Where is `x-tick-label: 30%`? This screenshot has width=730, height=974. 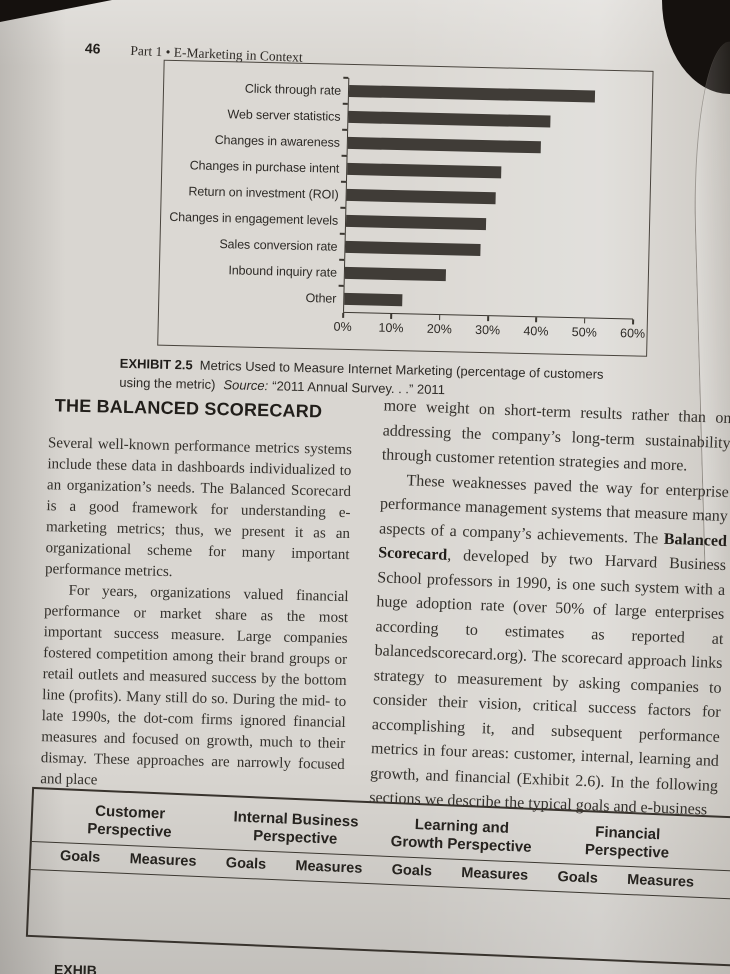
x-tick-label: 30% is located at coordinates (487, 330).